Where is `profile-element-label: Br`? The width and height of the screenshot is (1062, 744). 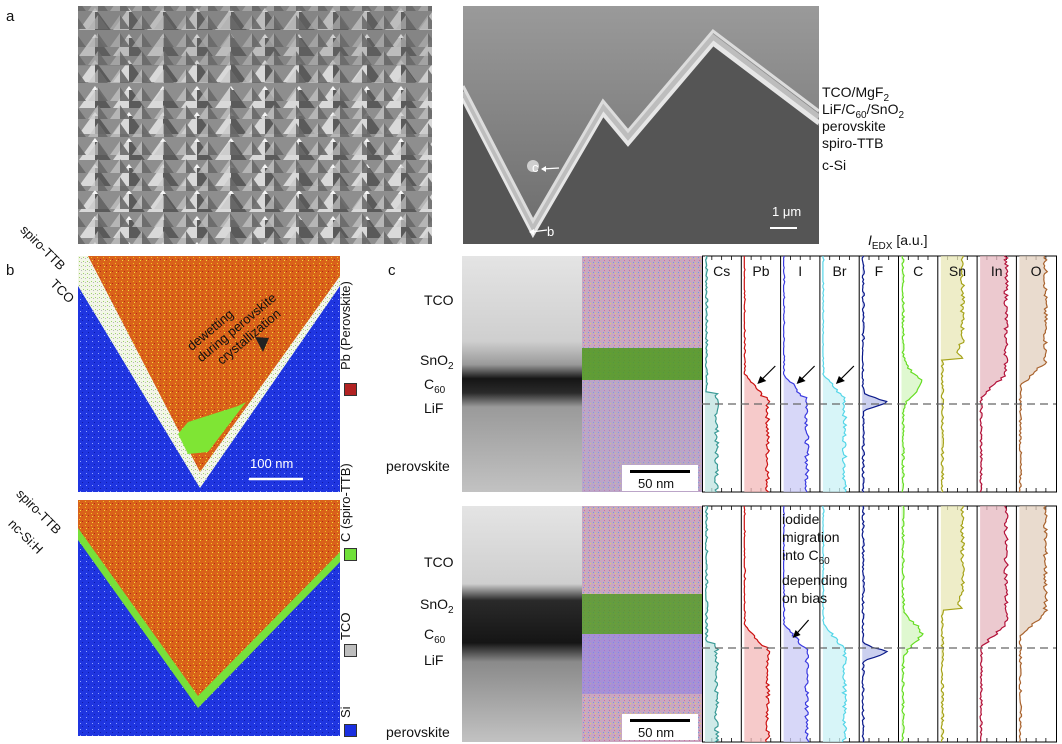 profile-element-label: Br is located at coordinates (840, 271).